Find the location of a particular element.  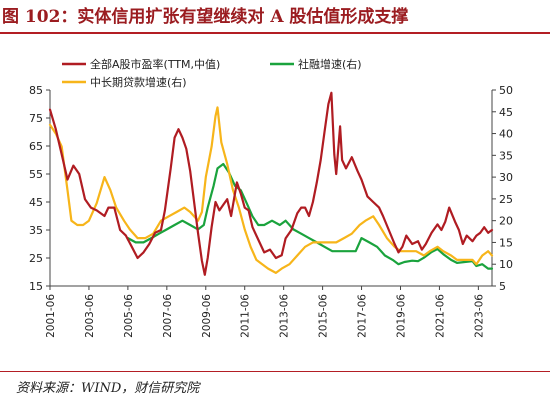

left-axis-tick-label: 85 is located at coordinates (36, 90).